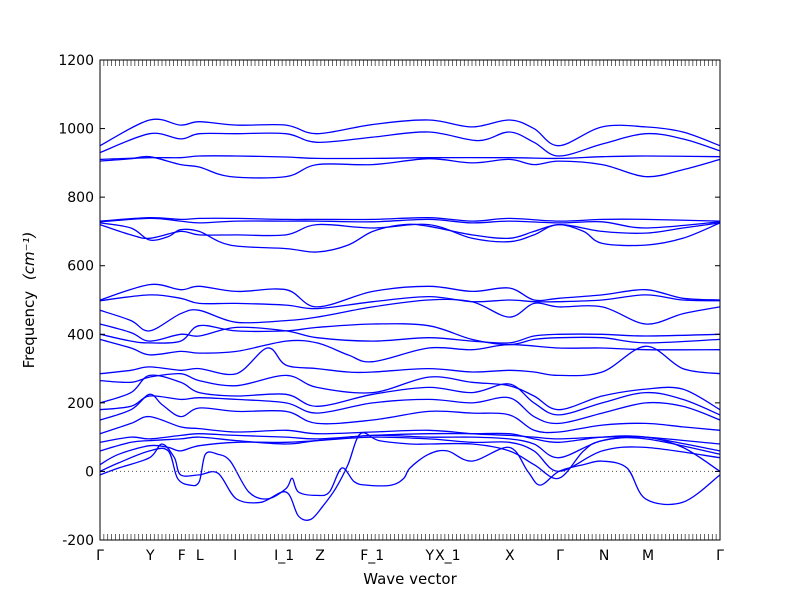 Image resolution: width=800 pixels, height=600 pixels. What do you see at coordinates (648, 556) in the screenshot?
I see `x-tick-label: M` at bounding box center [648, 556].